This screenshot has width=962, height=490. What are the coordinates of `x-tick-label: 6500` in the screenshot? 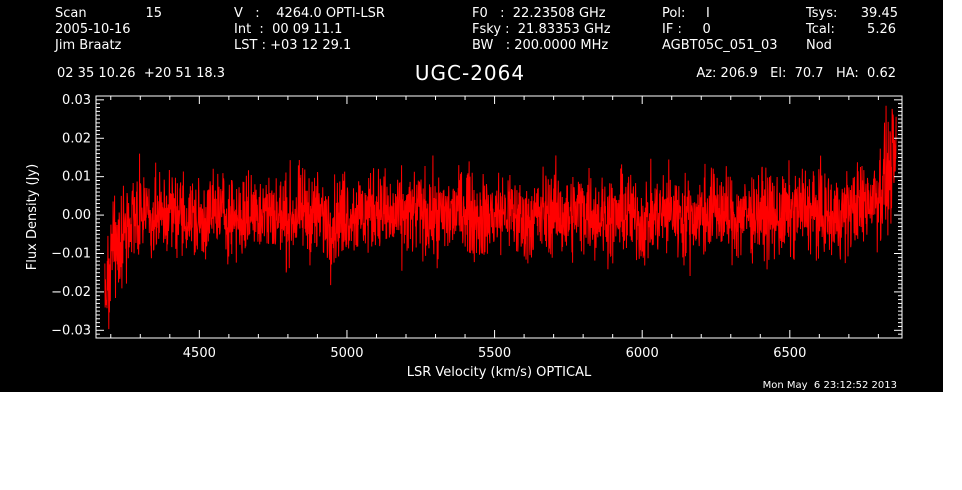 It's located at (789, 353).